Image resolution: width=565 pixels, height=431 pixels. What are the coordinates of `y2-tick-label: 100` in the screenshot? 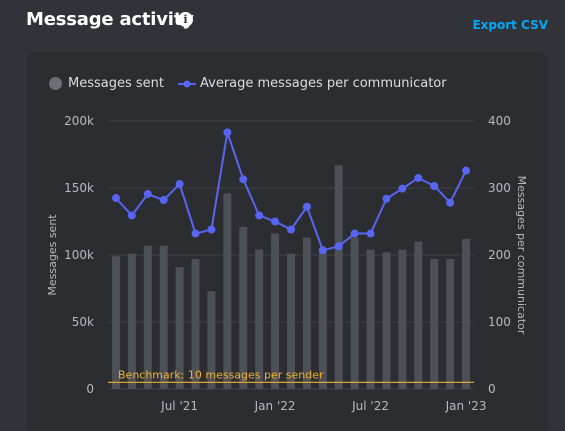 It's located at (499, 322).